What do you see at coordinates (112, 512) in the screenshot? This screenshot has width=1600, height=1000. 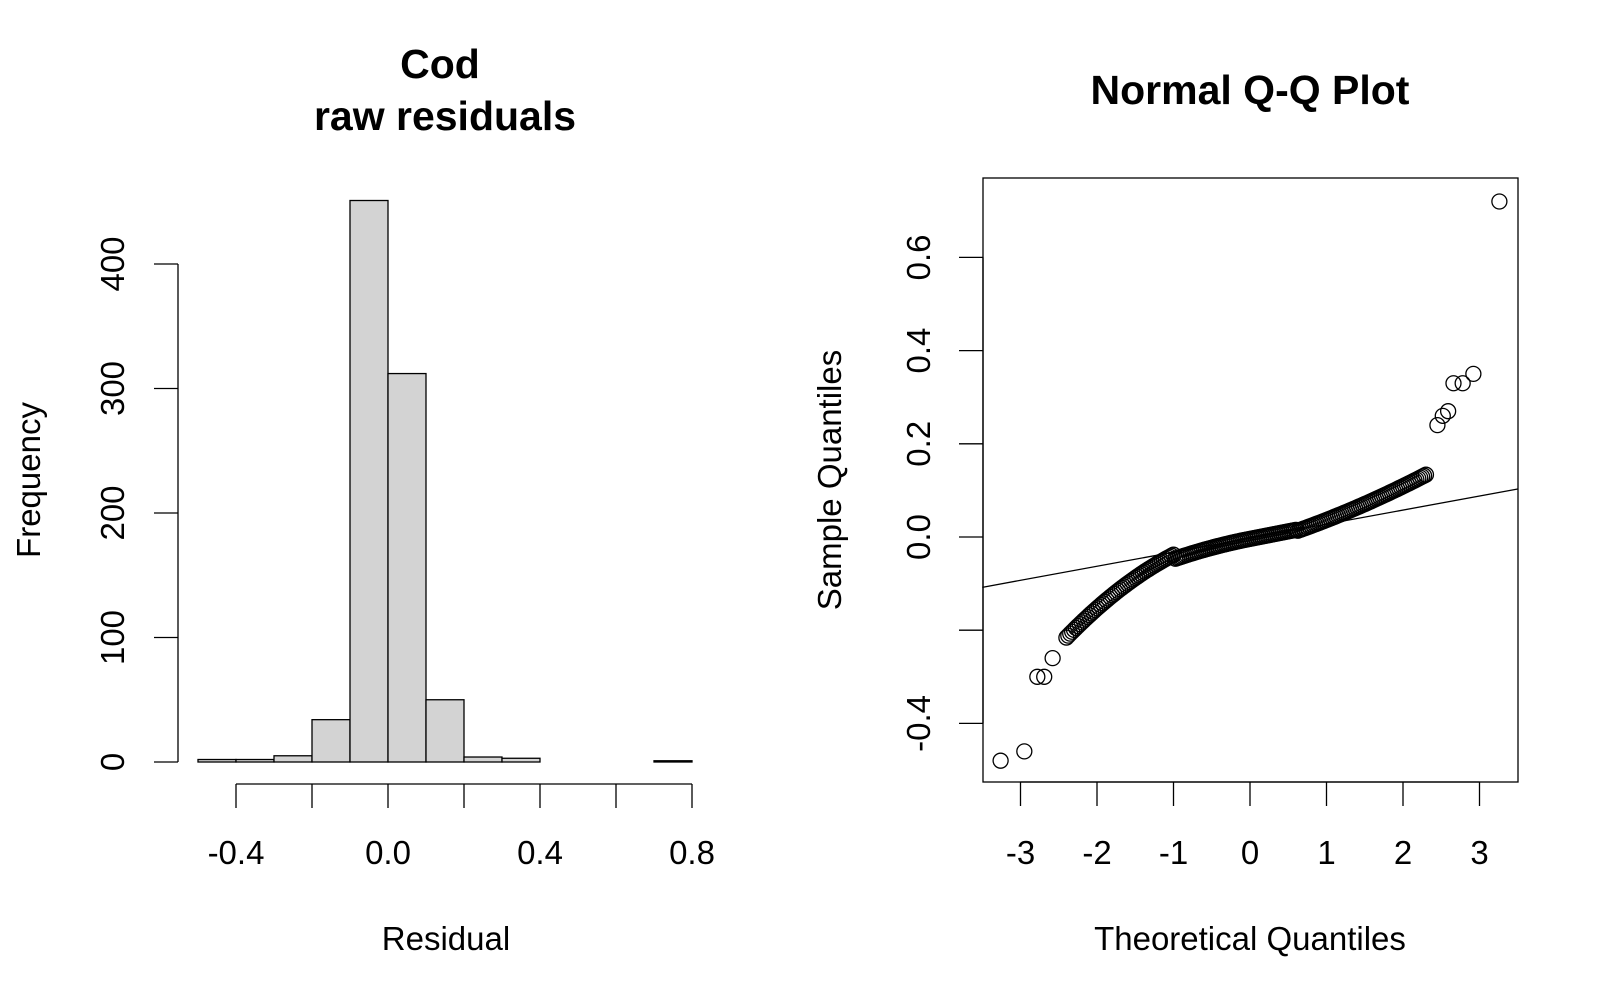 I see `histogram-y-tick-label: 200` at bounding box center [112, 512].